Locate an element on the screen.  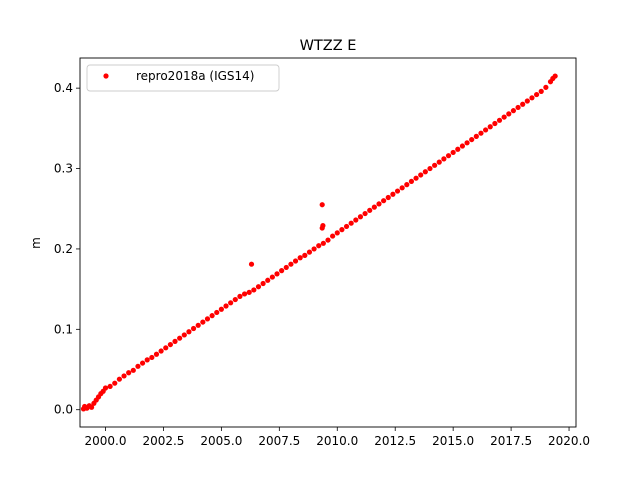
x-tick-label: 2012.5 is located at coordinates (395, 441).